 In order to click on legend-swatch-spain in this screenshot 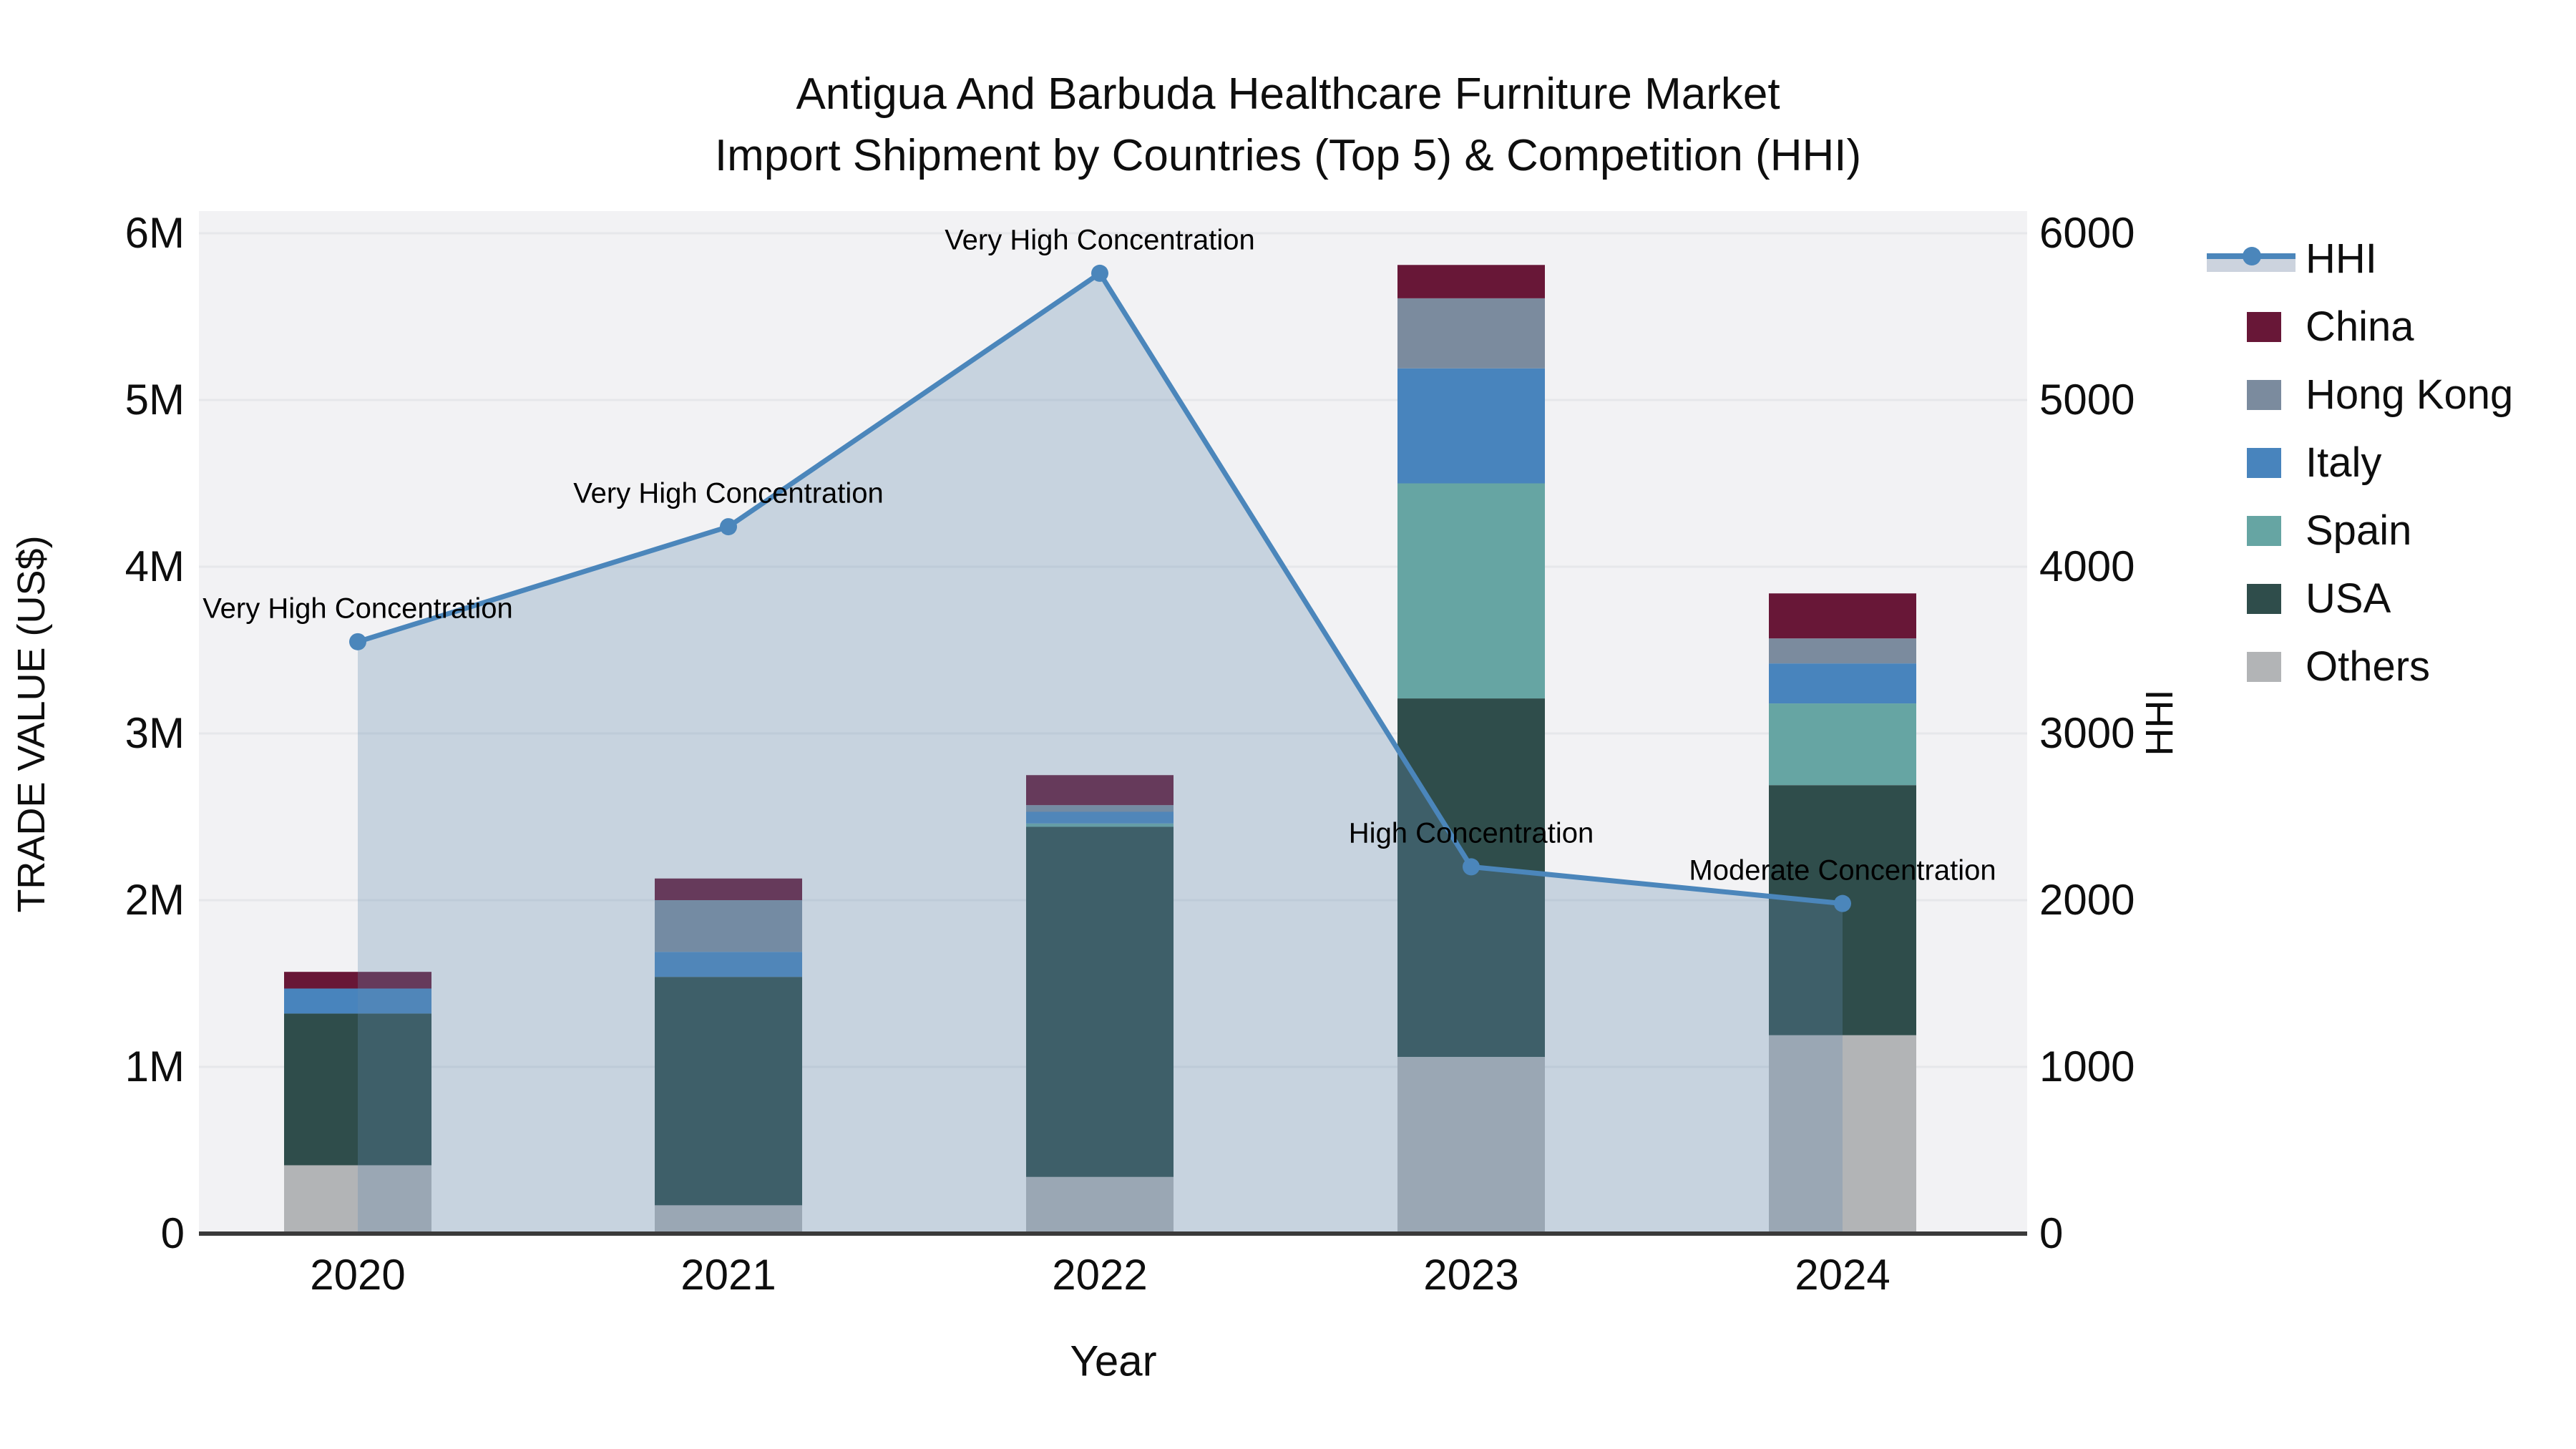, I will do `click(2264, 531)`.